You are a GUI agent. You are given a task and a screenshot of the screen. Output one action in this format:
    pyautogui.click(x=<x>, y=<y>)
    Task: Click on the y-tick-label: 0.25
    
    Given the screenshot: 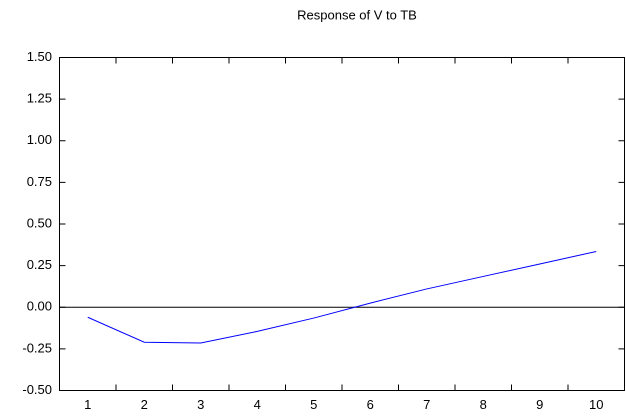 What is the action you would take?
    pyautogui.click(x=39, y=264)
    